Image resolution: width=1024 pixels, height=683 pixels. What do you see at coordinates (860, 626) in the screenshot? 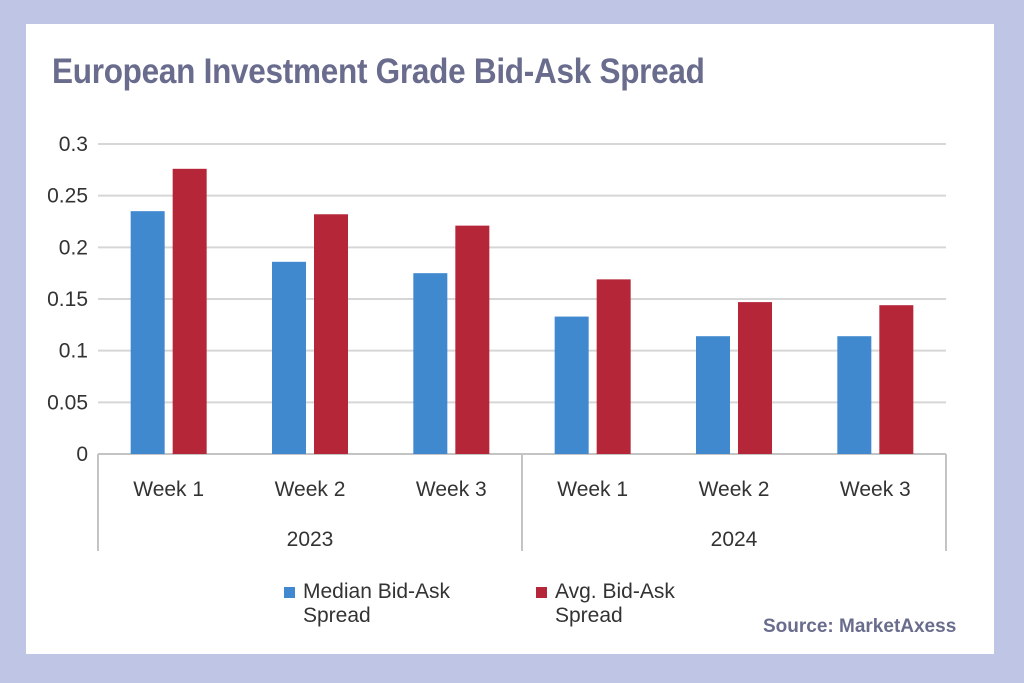
I see `source-note: Source: MarketAxess` at bounding box center [860, 626].